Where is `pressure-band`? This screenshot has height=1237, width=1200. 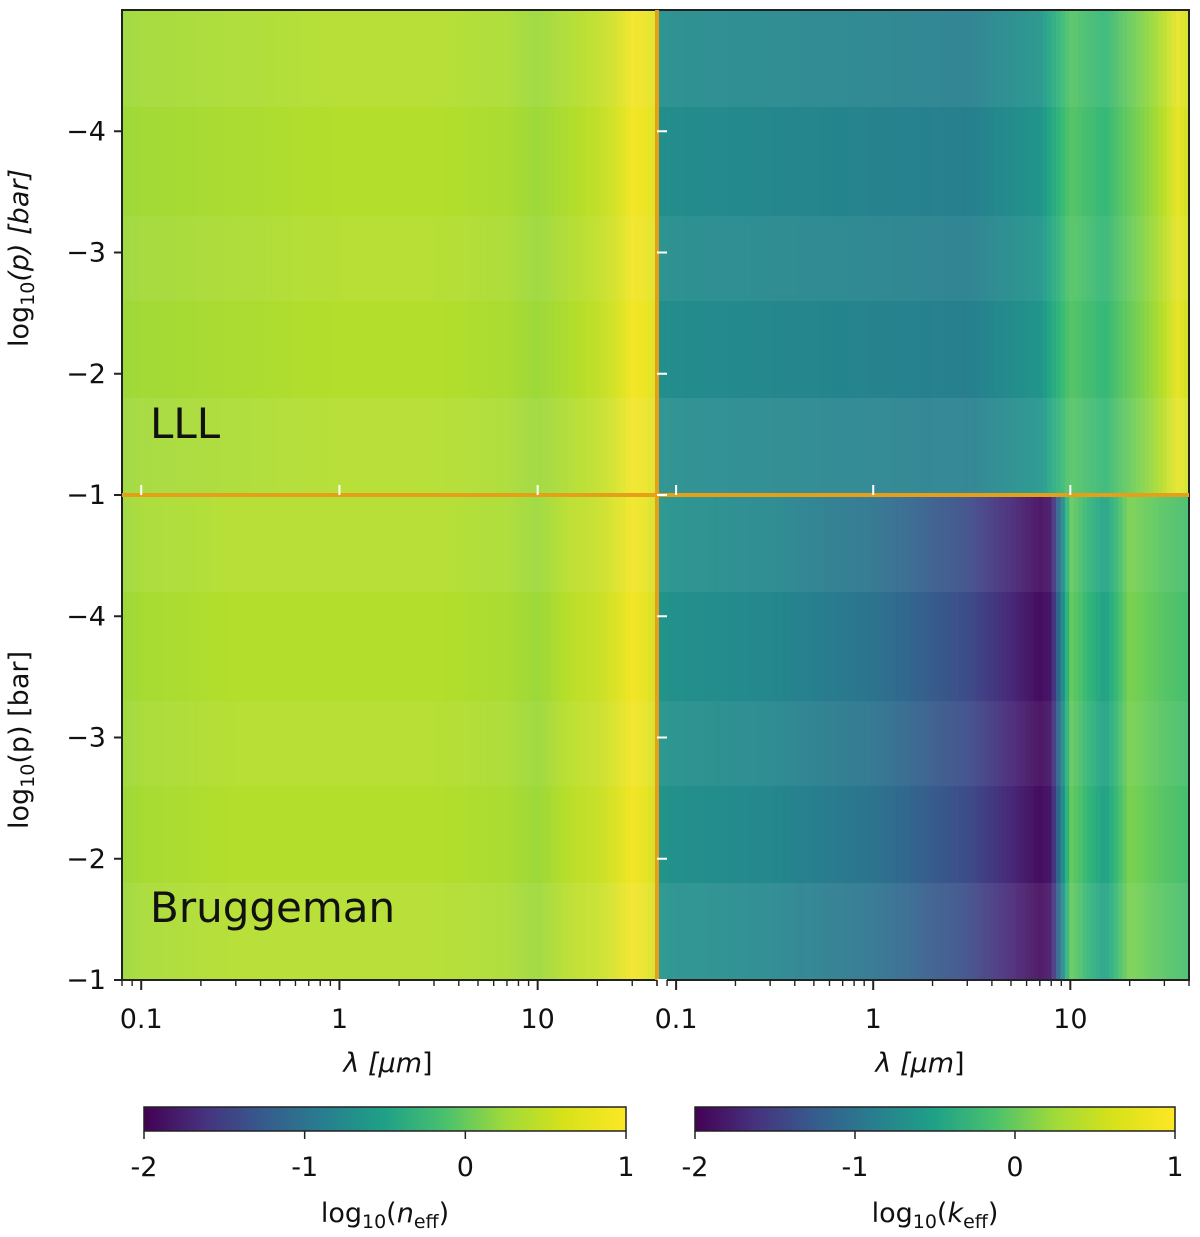 pressure-band is located at coordinates (923, 258).